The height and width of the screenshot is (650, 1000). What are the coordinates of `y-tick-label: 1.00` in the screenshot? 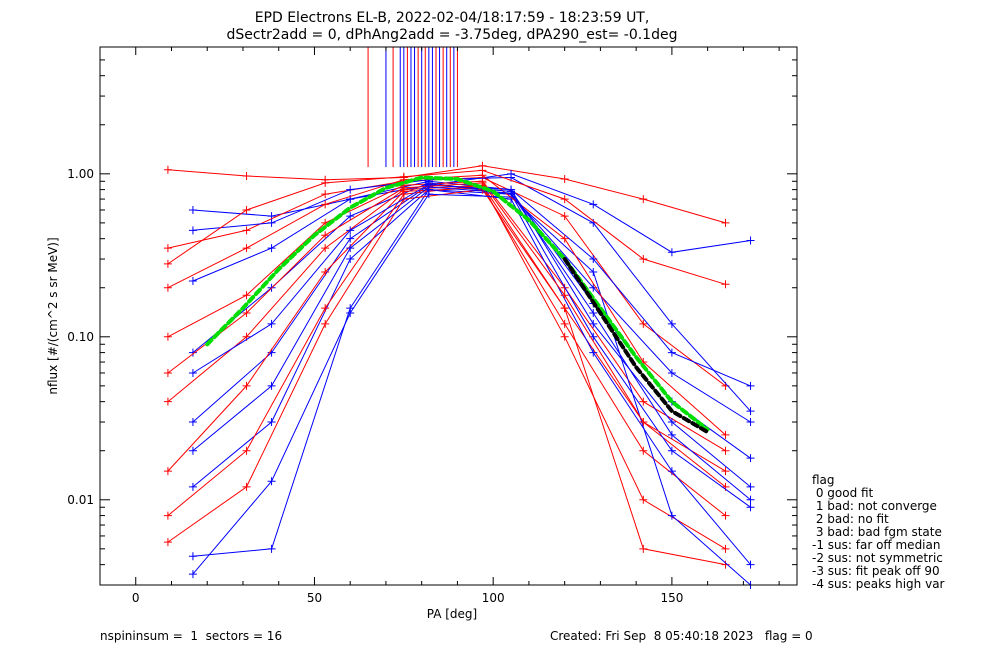 It's located at (80, 174).